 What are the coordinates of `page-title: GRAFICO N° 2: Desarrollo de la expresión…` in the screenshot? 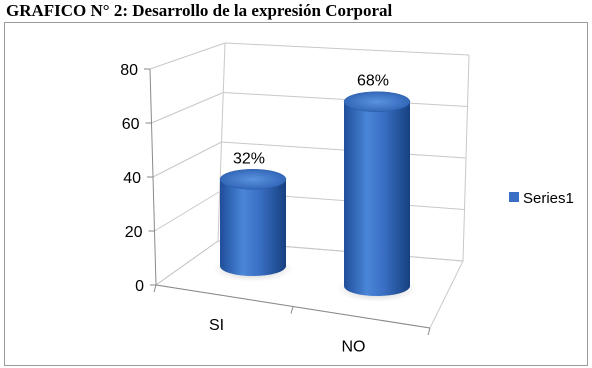 It's located at (199, 10).